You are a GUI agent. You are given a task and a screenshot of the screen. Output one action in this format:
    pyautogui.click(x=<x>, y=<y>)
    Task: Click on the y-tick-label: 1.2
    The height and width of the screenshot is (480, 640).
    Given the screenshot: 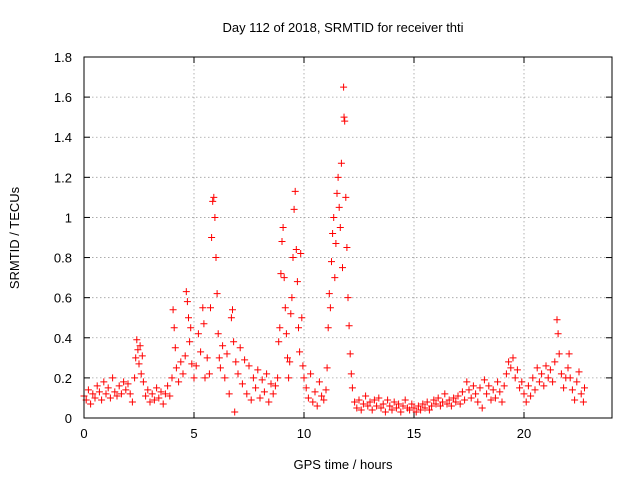 What is the action you would take?
    pyautogui.click(x=63, y=177)
    